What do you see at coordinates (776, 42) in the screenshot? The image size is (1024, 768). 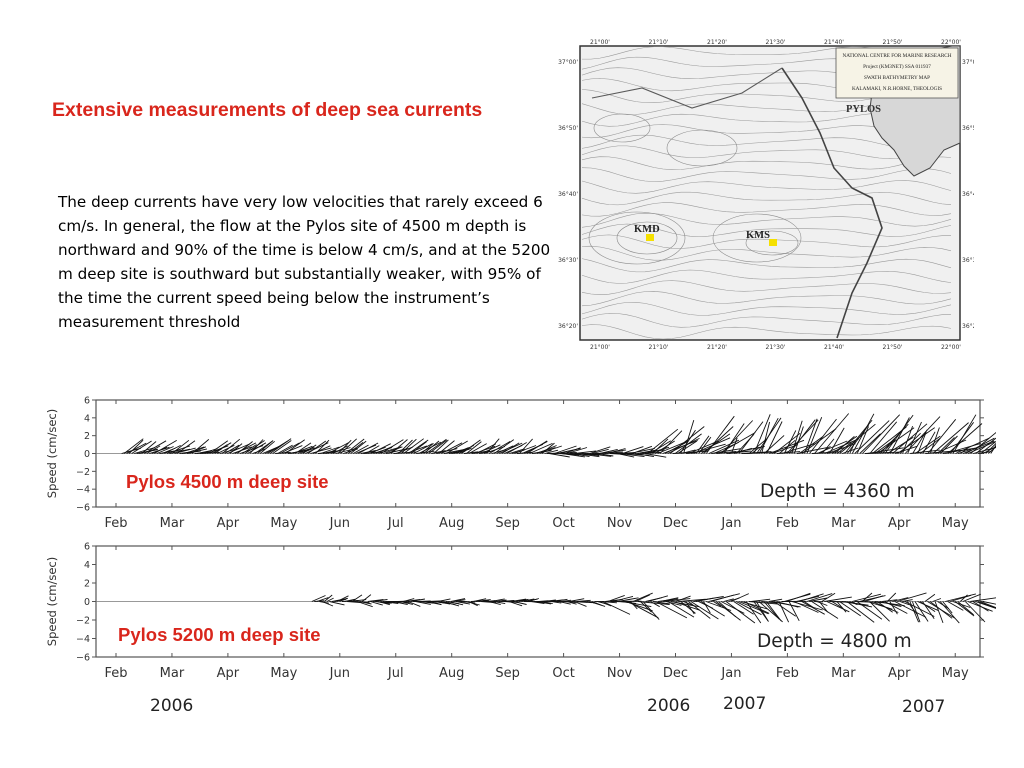 I see `map-top-tick: 21°30'` at bounding box center [776, 42].